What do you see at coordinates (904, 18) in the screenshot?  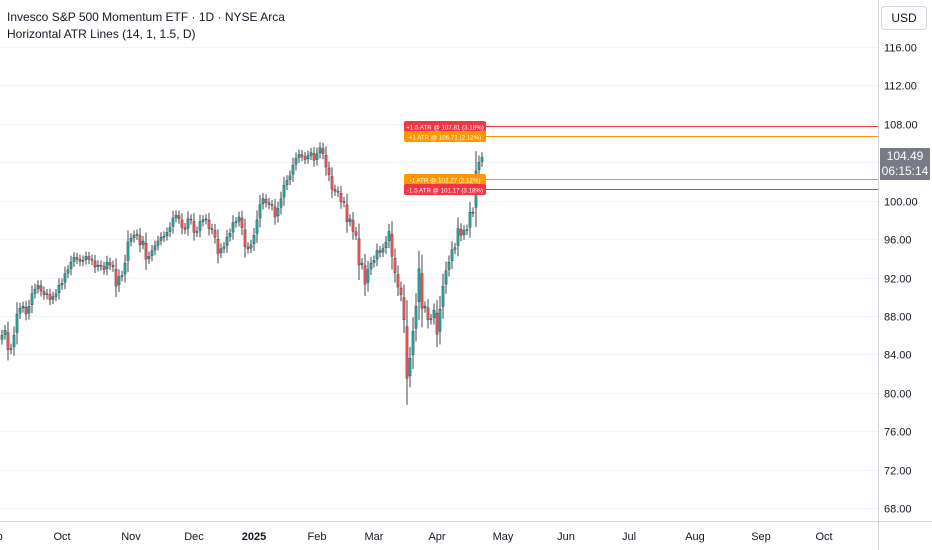 I see `currency-button: USD` at bounding box center [904, 18].